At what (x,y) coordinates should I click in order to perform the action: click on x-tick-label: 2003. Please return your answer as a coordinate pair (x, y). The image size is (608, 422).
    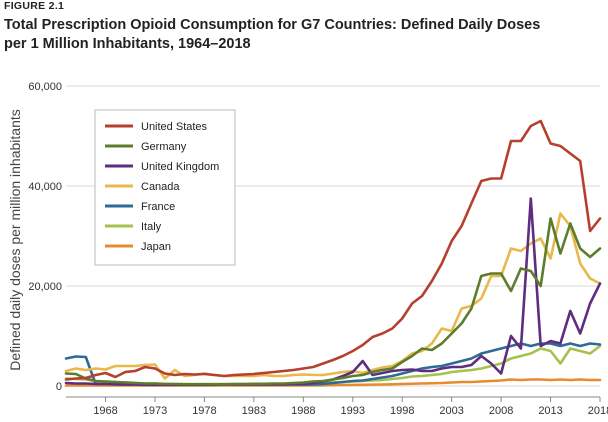
    Looking at the image, I should click on (451, 411).